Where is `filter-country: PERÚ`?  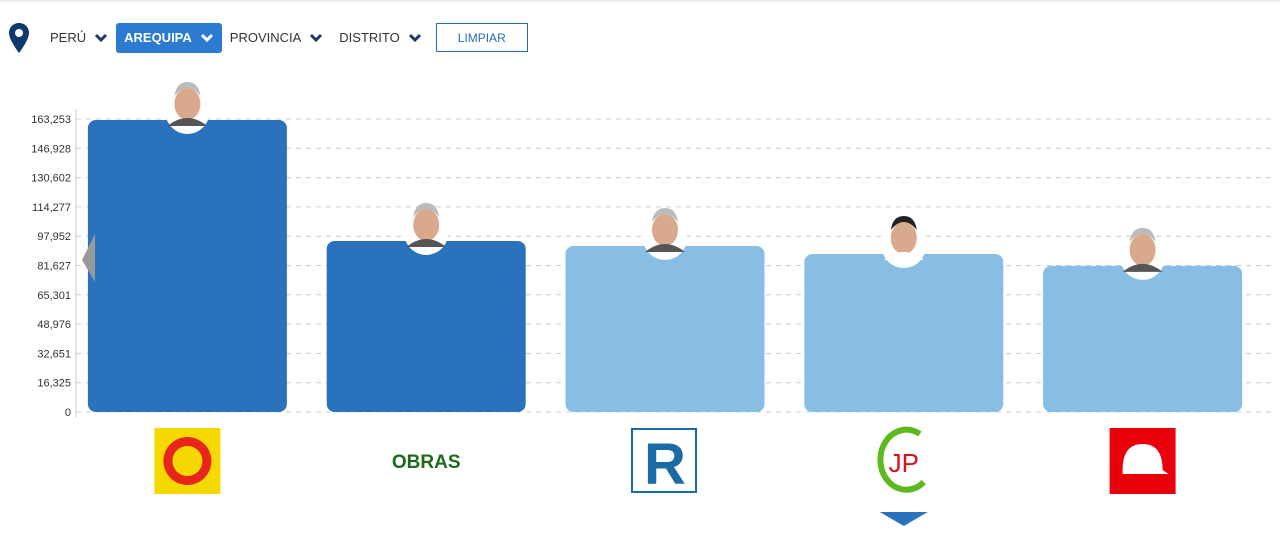 filter-country: PERÚ is located at coordinates (79, 38).